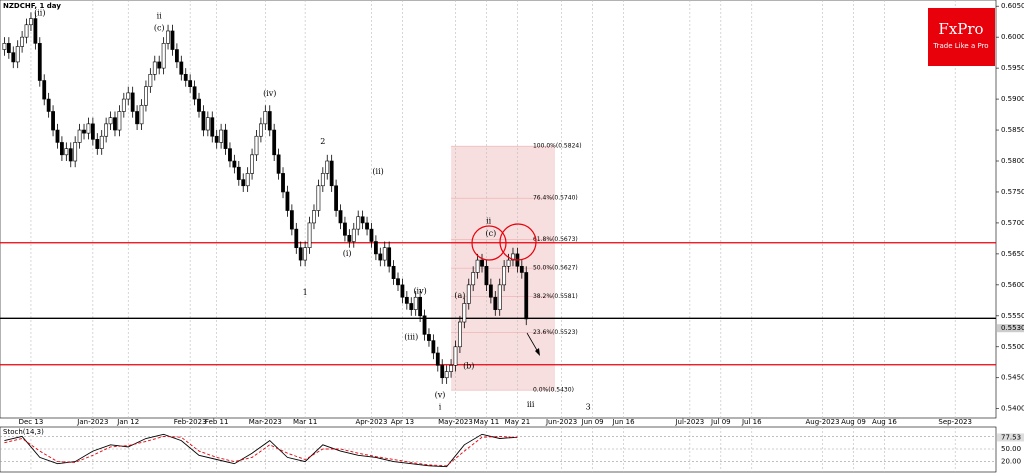 Image resolution: width=1024 pixels, height=474 pixels. I want to click on fib-label: 50.0%(0.5627), so click(555, 268).